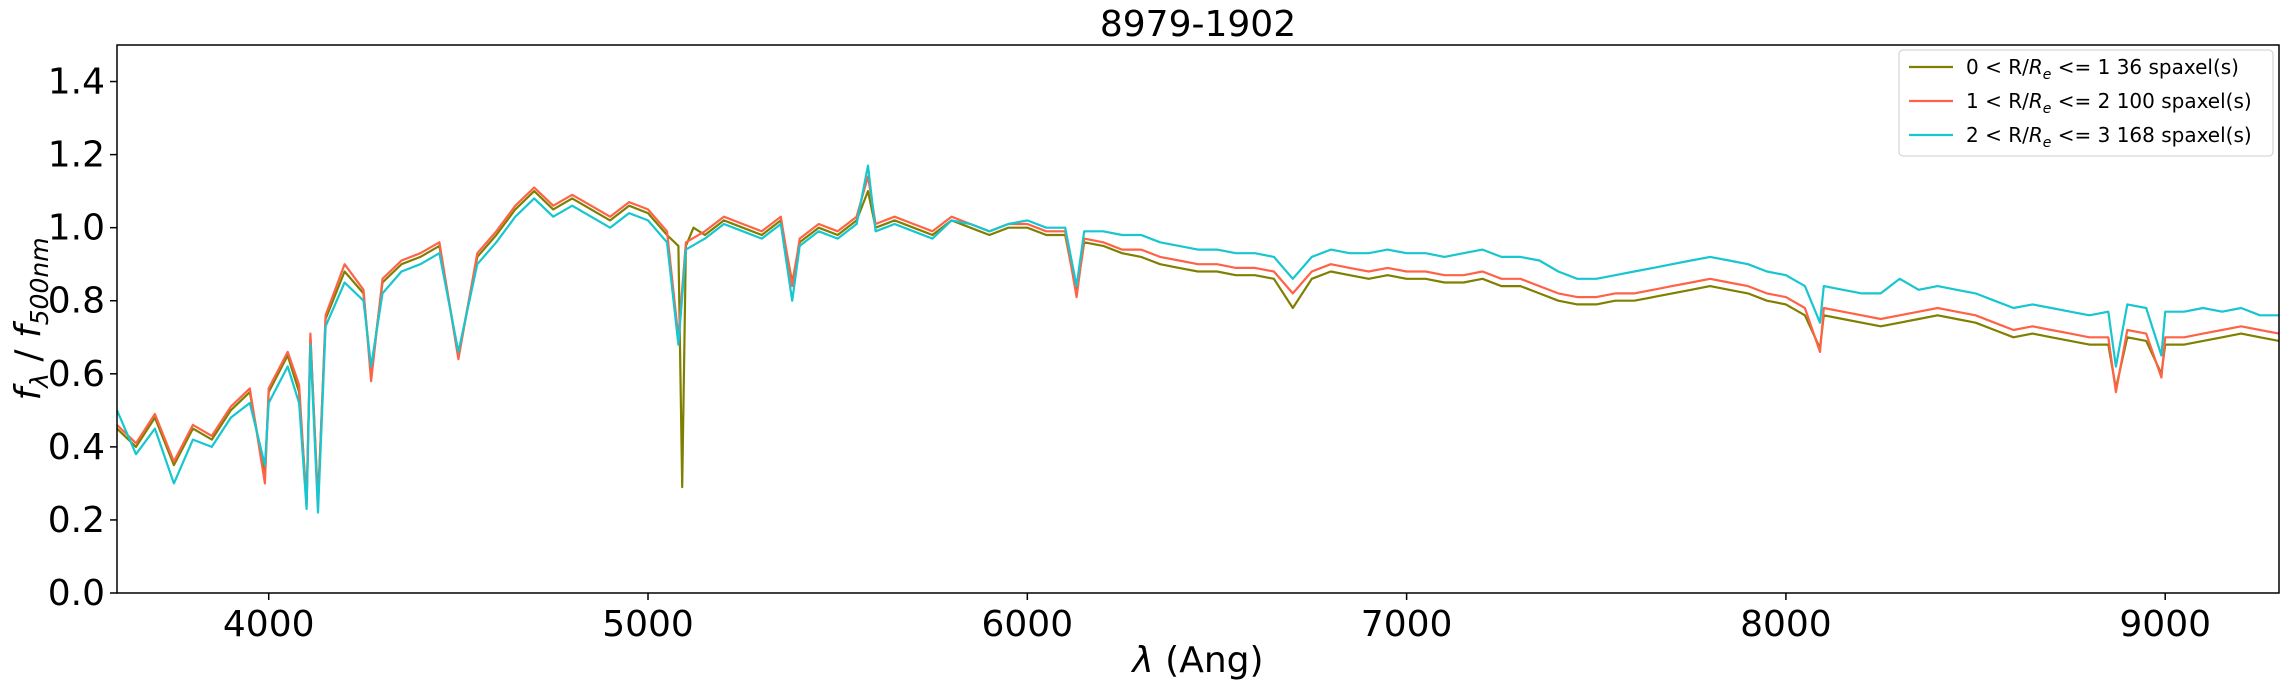 Image resolution: width=2290 pixels, height=690 pixels. I want to click on y-axis: 0.0 0.2 0.4 0.6 0.8 1.0 1.2 1.4, so click(82, 338).